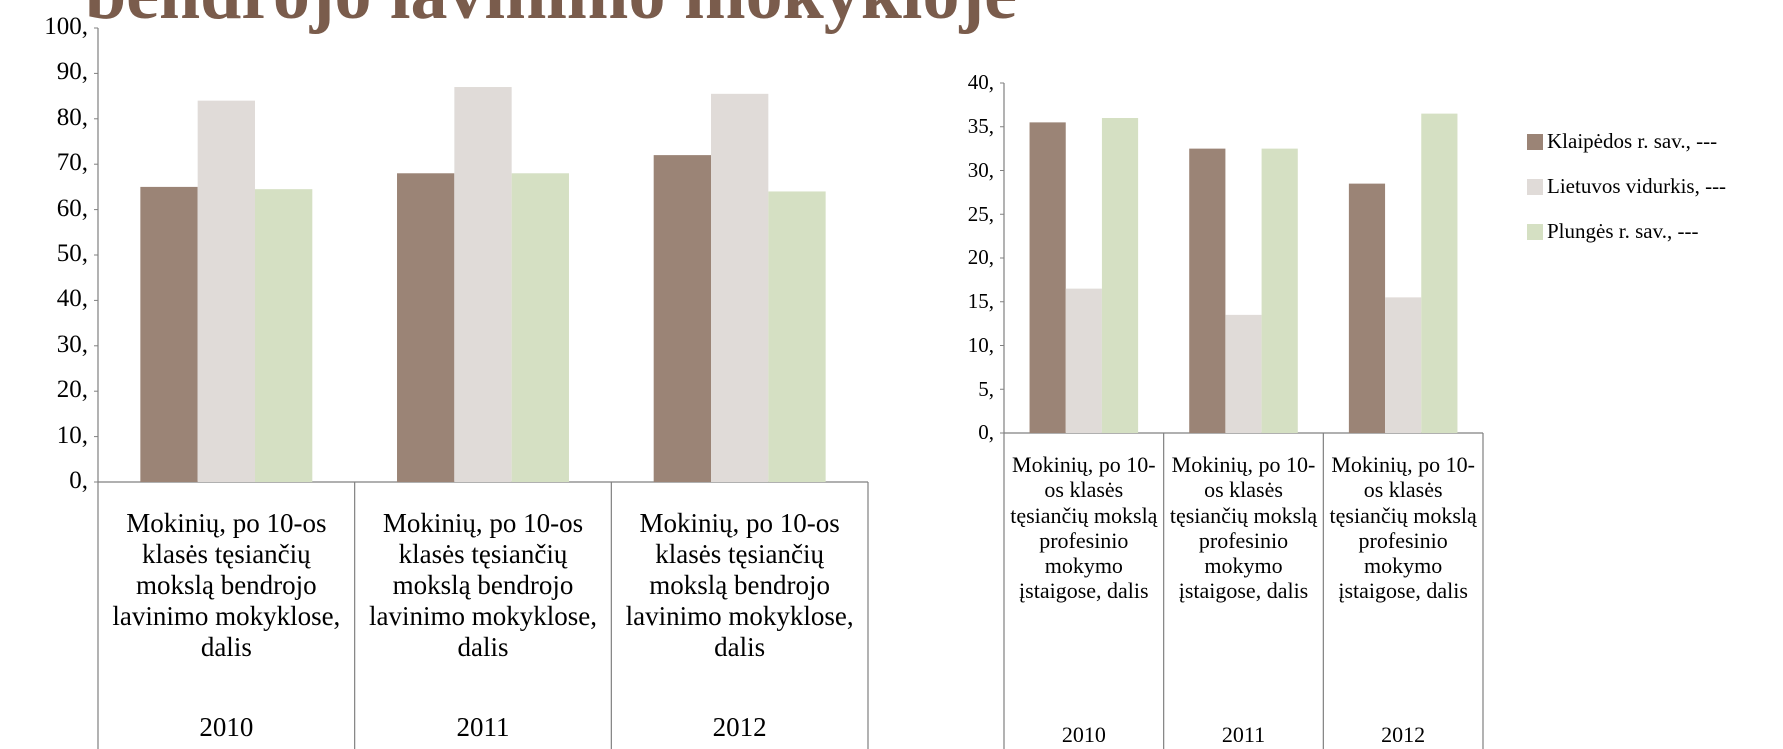 The image size is (1783, 749). Describe the element at coordinates (72, 117) in the screenshot. I see `y-tick-label: 80,` at that location.